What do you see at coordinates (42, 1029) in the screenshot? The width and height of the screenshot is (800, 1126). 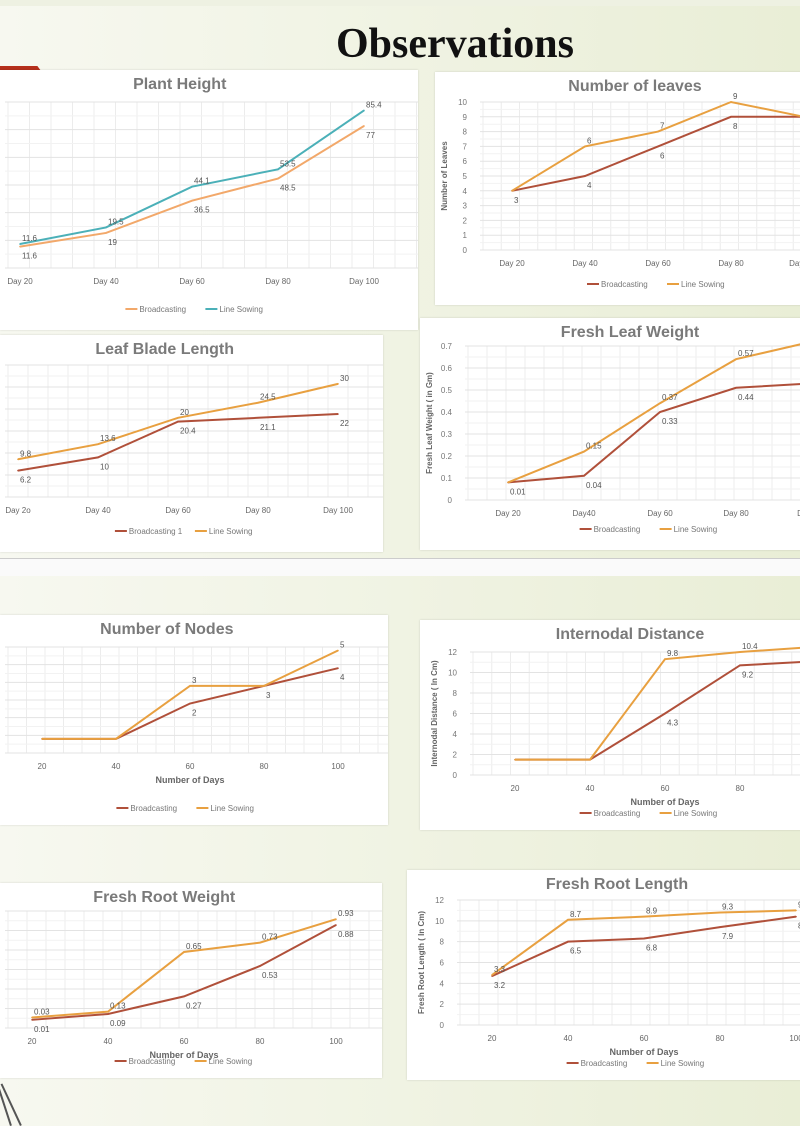 I see `data-label: 0.01` at bounding box center [42, 1029].